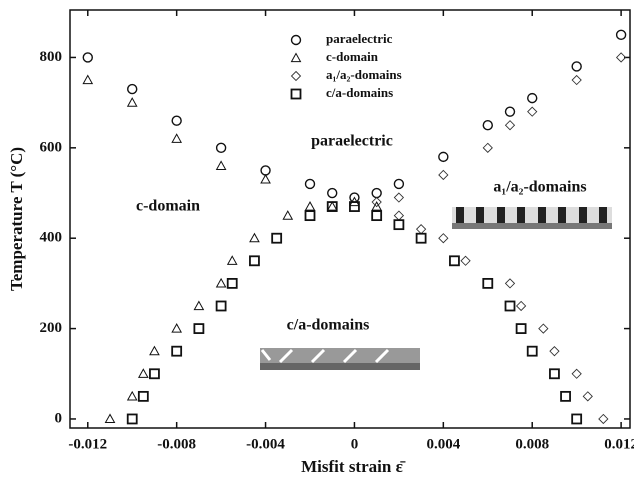 The height and width of the screenshot is (486, 634). I want to click on annotation: a₁/a₂-domains, so click(539, 187).